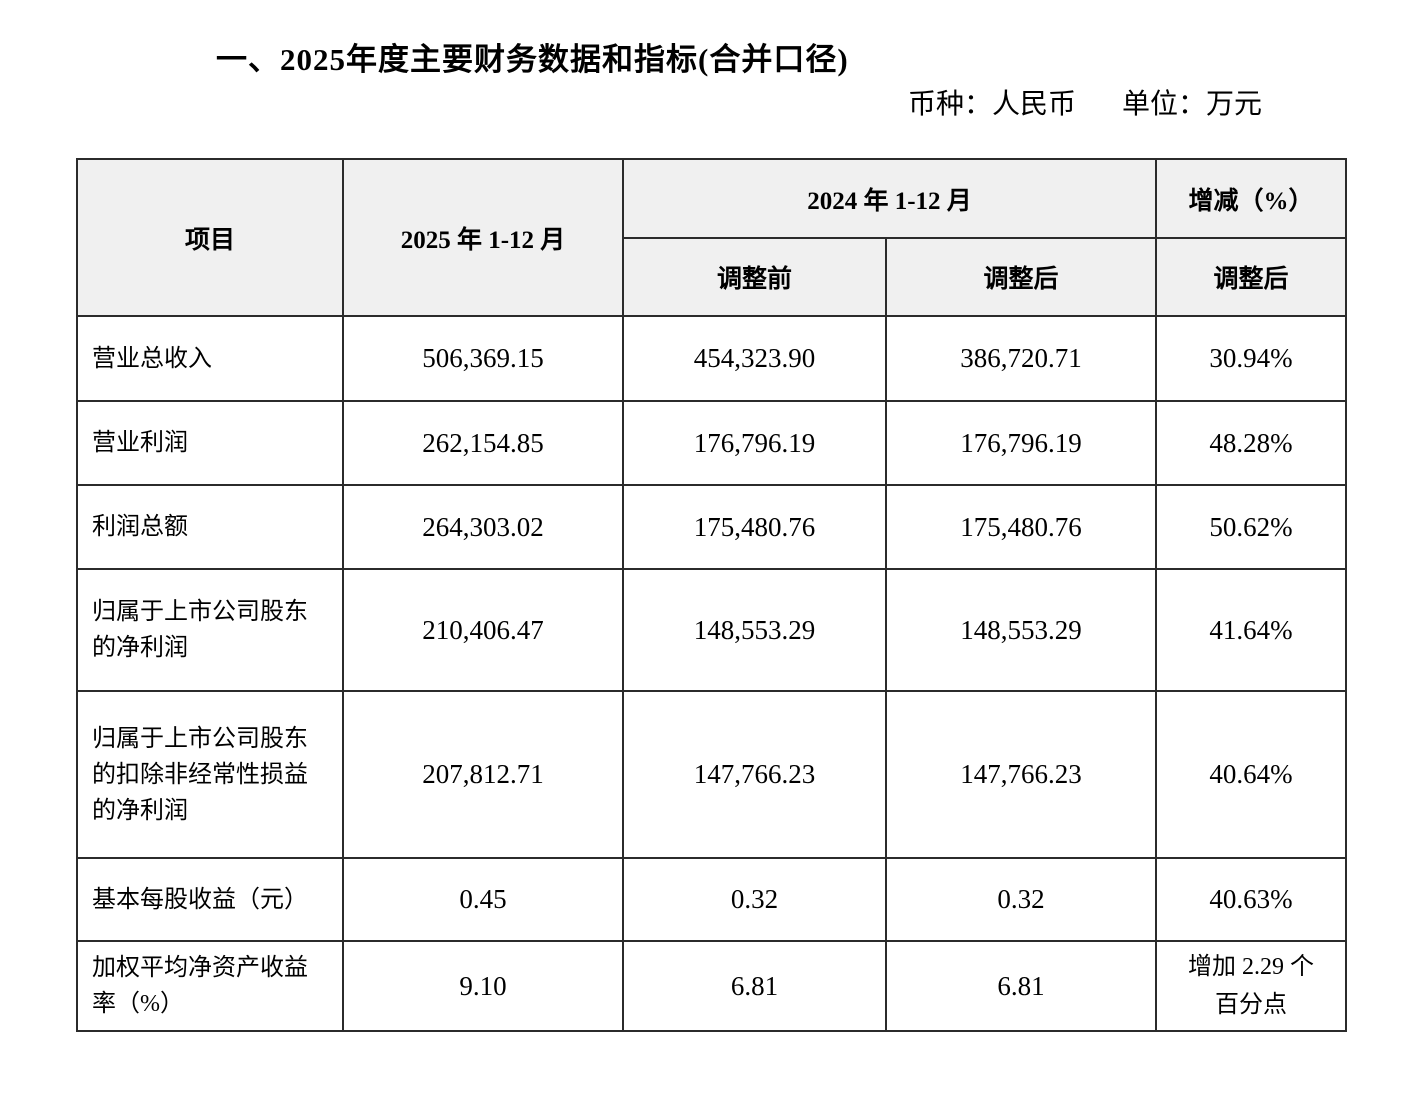 Image resolution: width=1412 pixels, height=1104 pixels. I want to click on cell-before-adjust: 147,766.23, so click(754, 774).